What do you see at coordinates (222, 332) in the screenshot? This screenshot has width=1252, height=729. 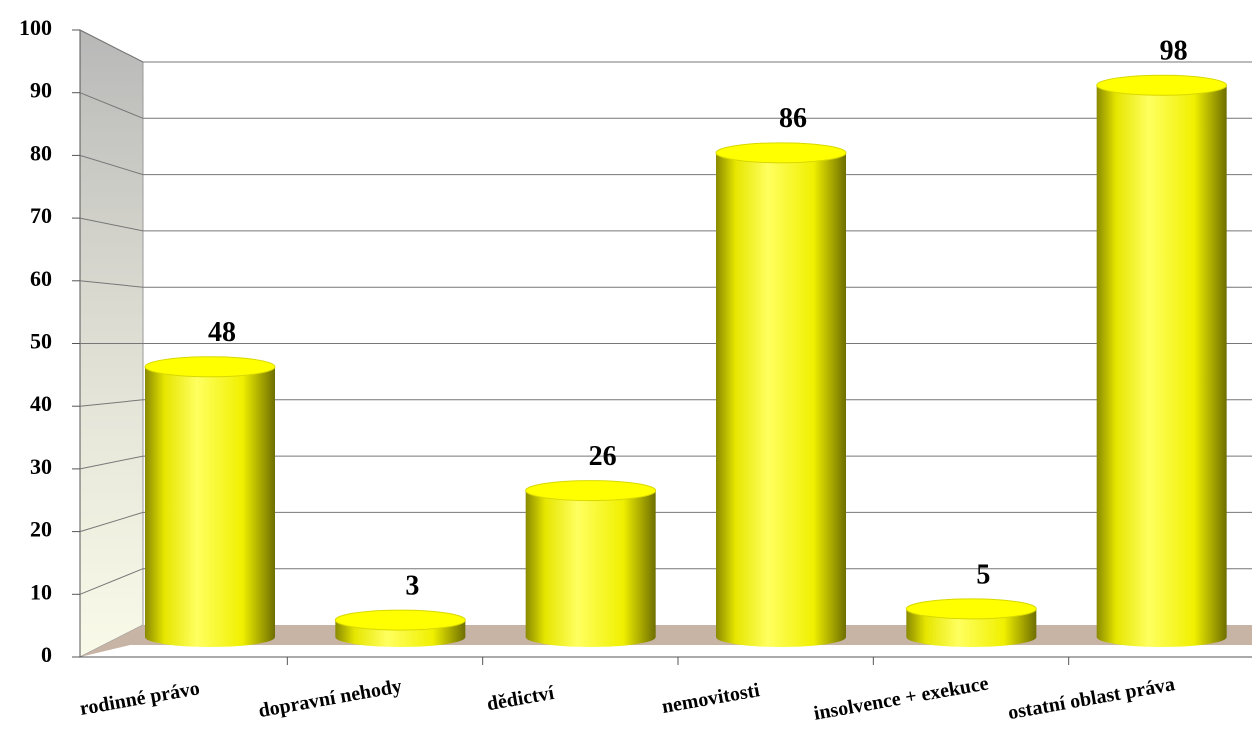 I see `value-label: 48` at bounding box center [222, 332].